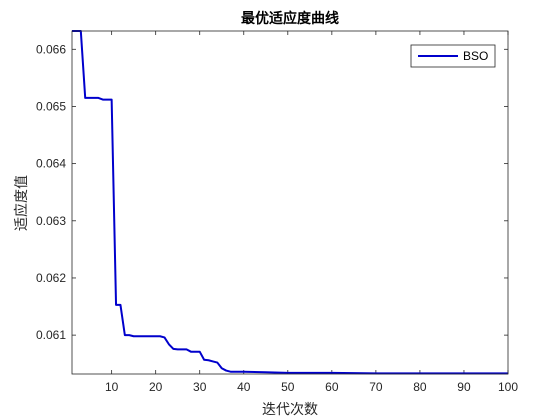 This screenshot has height=420, width=560. What do you see at coordinates (420, 387) in the screenshot?
I see `x-tick-label: 80` at bounding box center [420, 387].